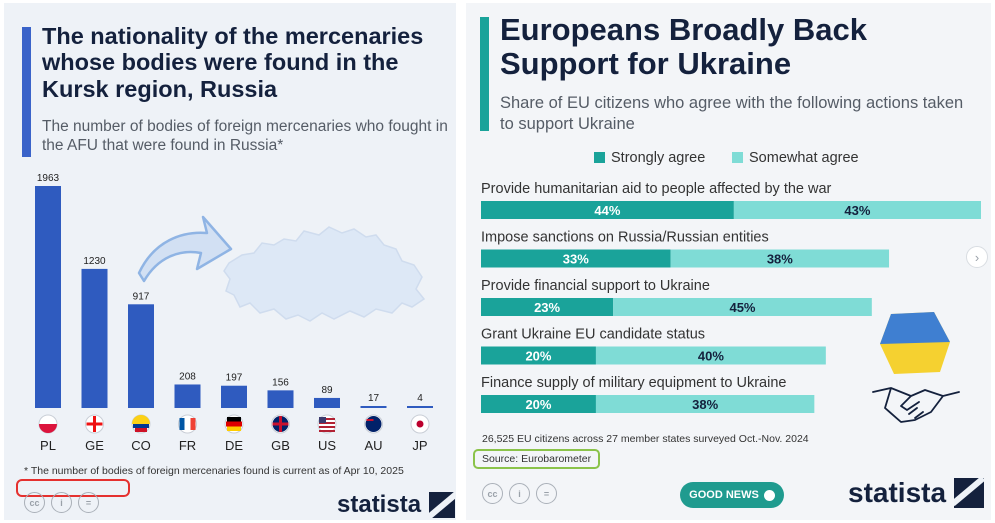  What do you see at coordinates (185, 249) in the screenshot?
I see `curved-arrow-icon` at bounding box center [185, 249].